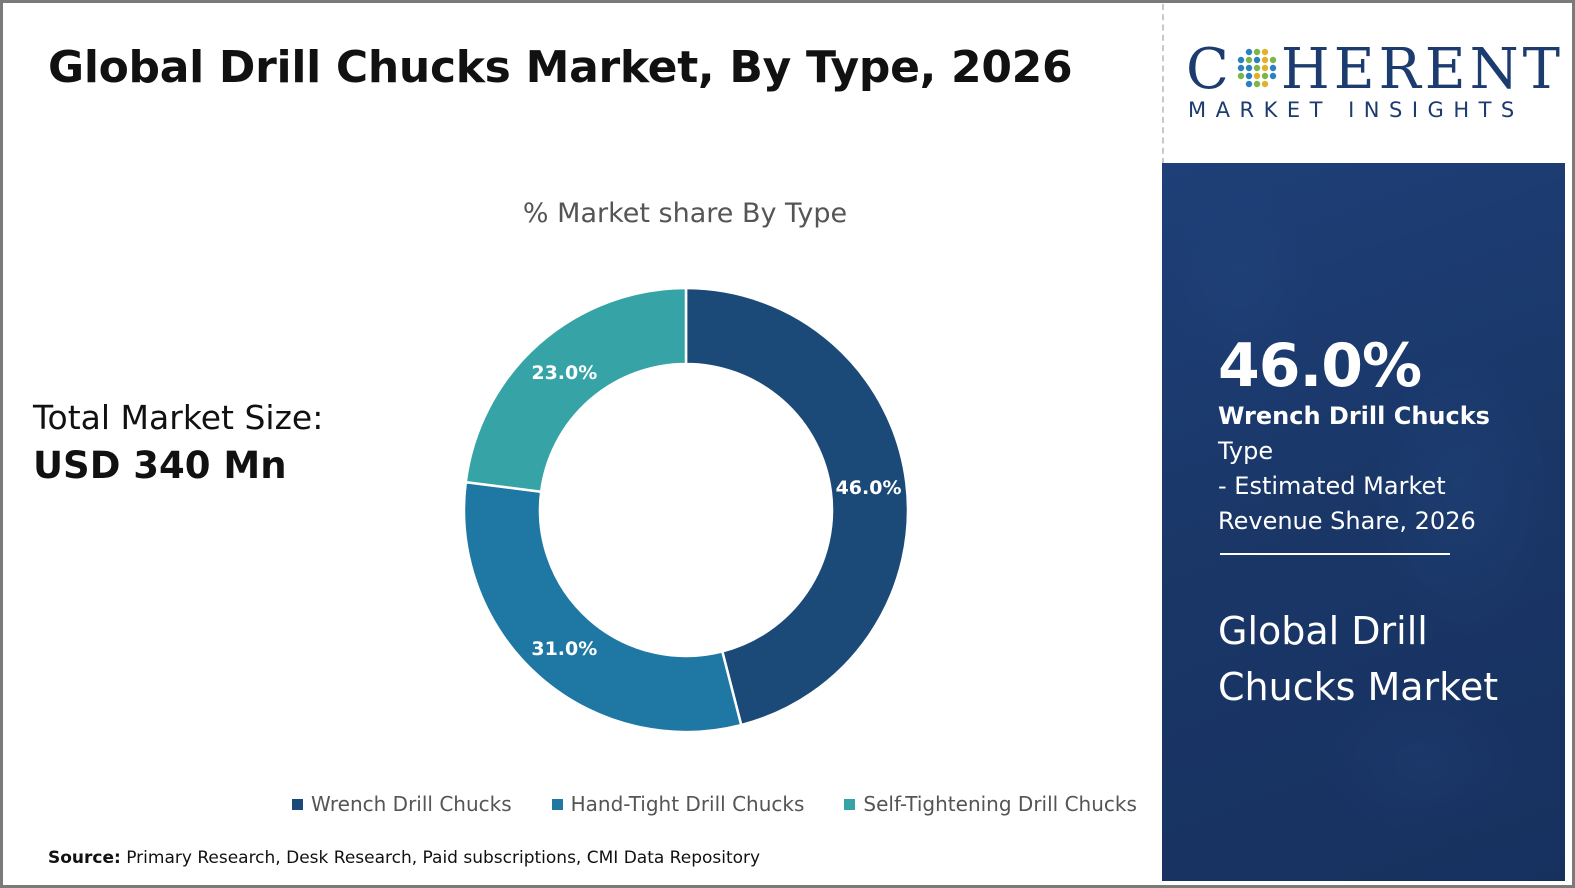  I want to click on logo-wordmark: C HERENT, so click(1375, 70).